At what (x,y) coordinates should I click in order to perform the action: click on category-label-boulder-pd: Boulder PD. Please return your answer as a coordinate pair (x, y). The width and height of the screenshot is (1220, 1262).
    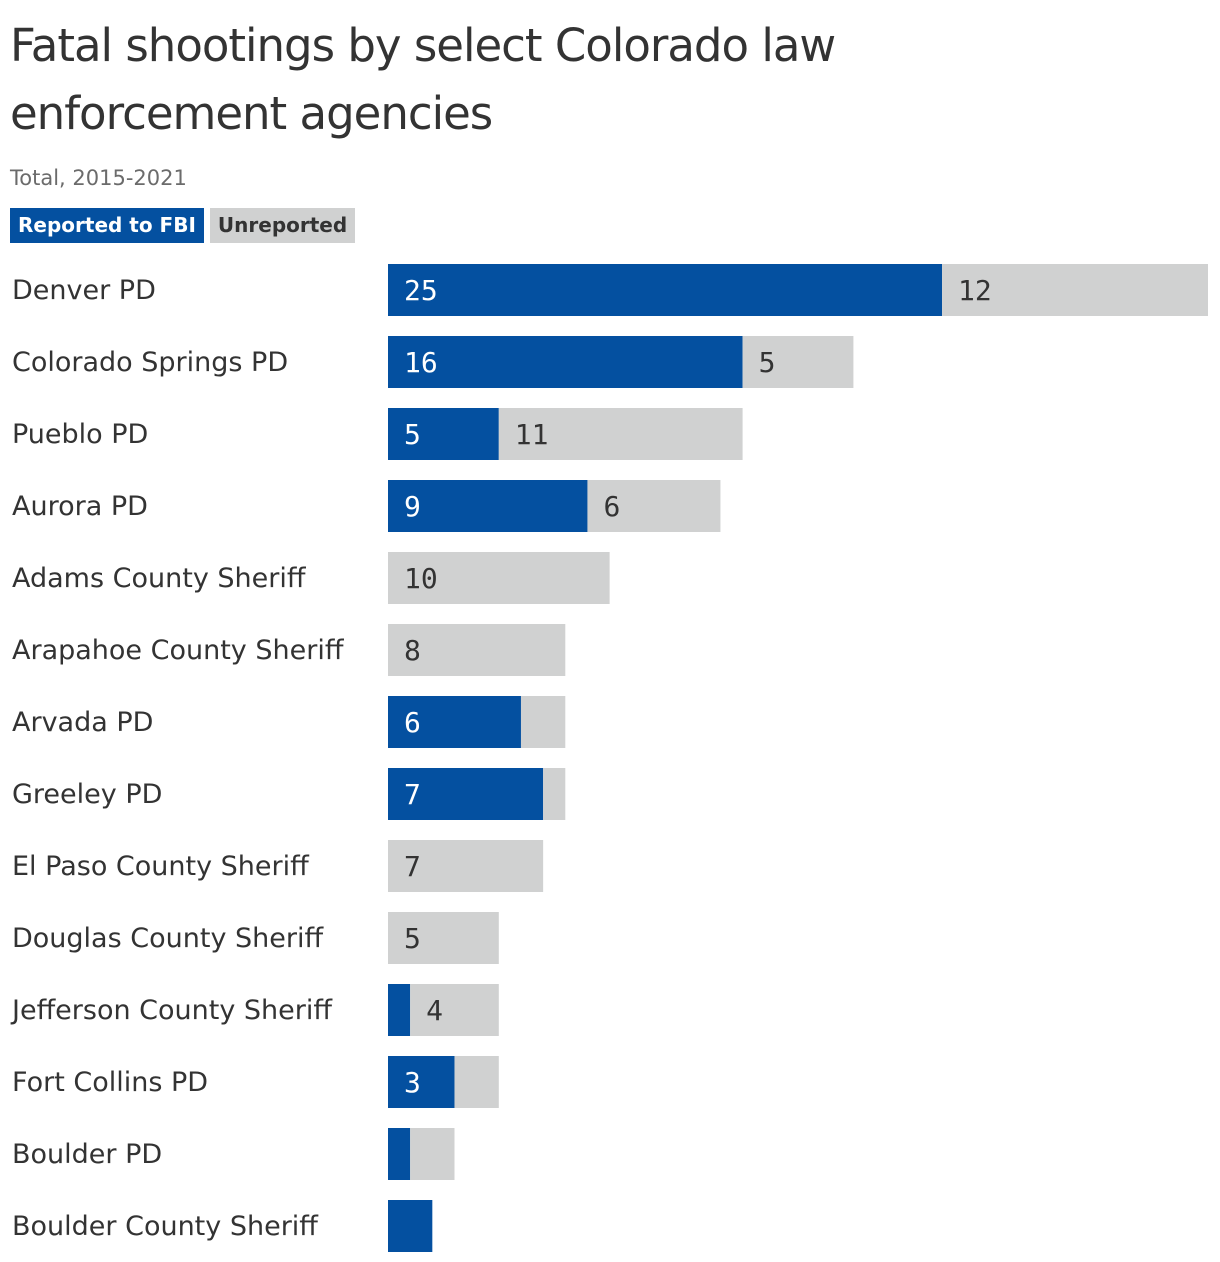
    Looking at the image, I should click on (87, 1154).